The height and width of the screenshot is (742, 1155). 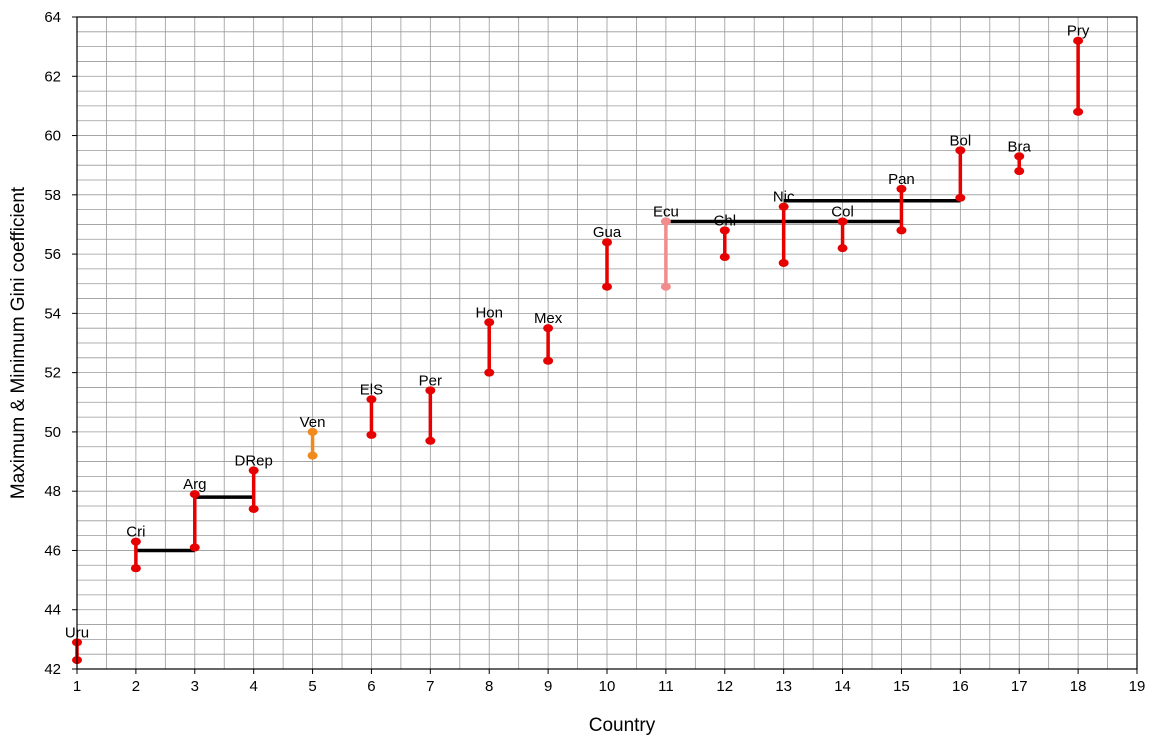 I want to click on range-chl: Chl, so click(x=725, y=237).